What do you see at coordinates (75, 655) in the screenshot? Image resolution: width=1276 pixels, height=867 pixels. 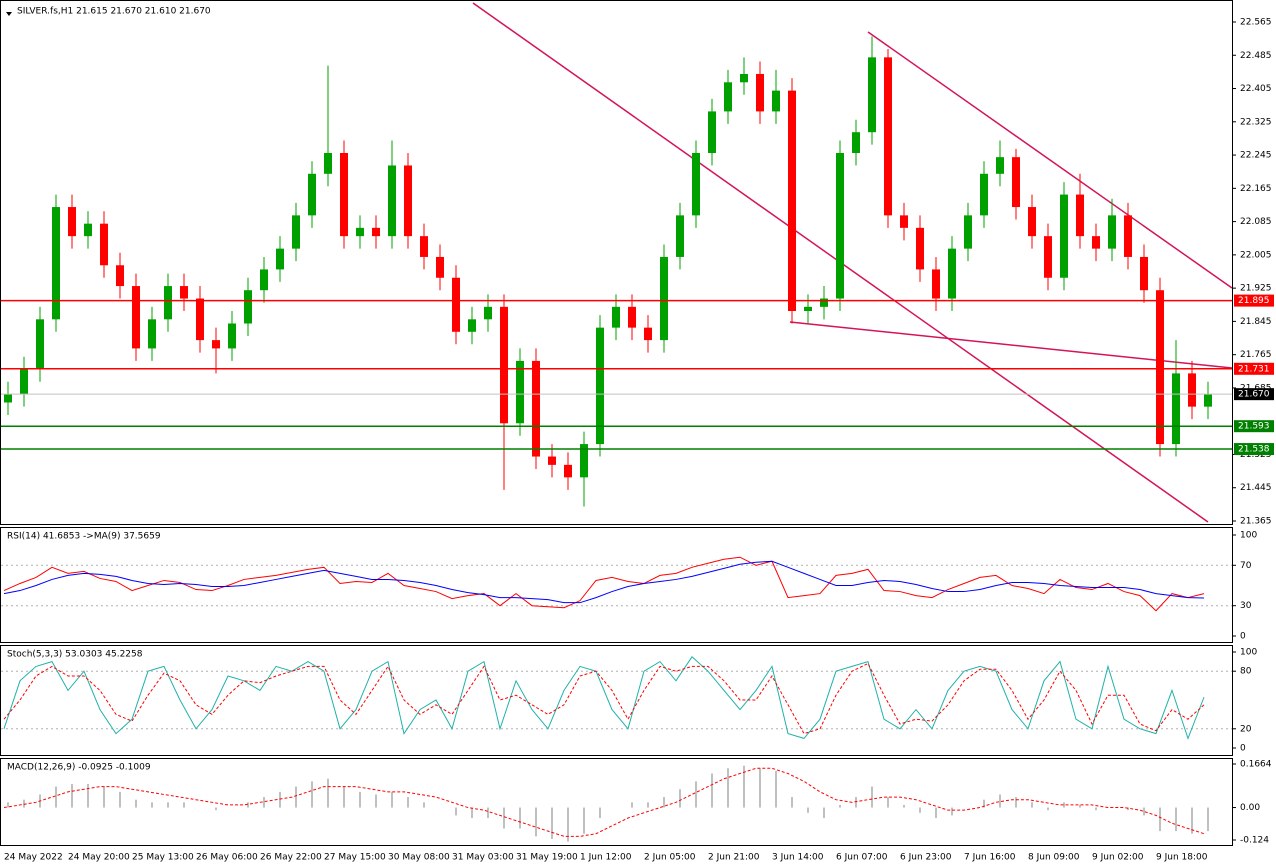 I see `indicator-title: Stoch(5,3,3) 53.0303 45.2258` at bounding box center [75, 655].